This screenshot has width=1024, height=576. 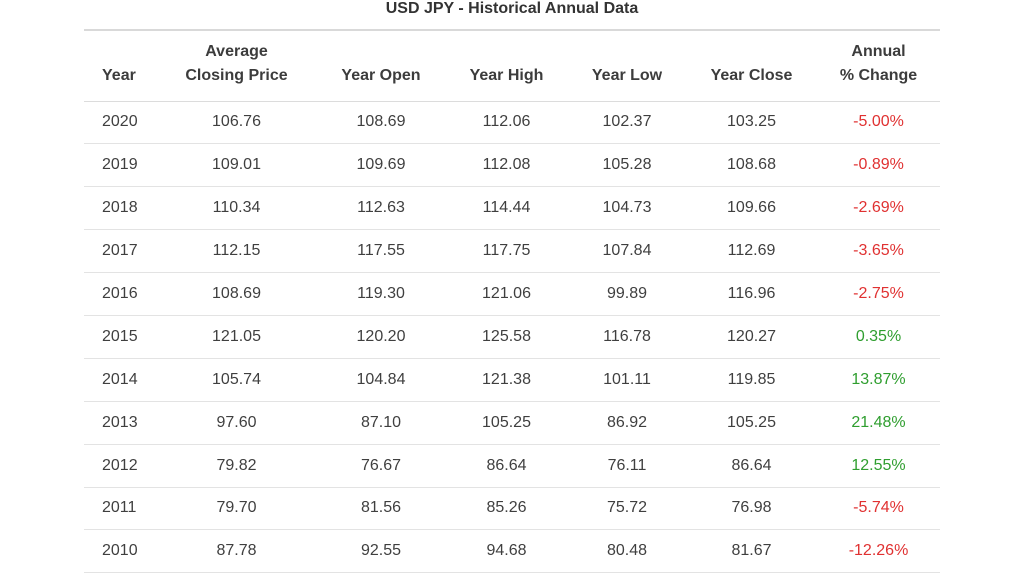 What do you see at coordinates (512, 208) in the screenshot?
I see `table-row: 2018 110.34 112.63 114.44 104.73 109.66 -2.69%` at bounding box center [512, 208].